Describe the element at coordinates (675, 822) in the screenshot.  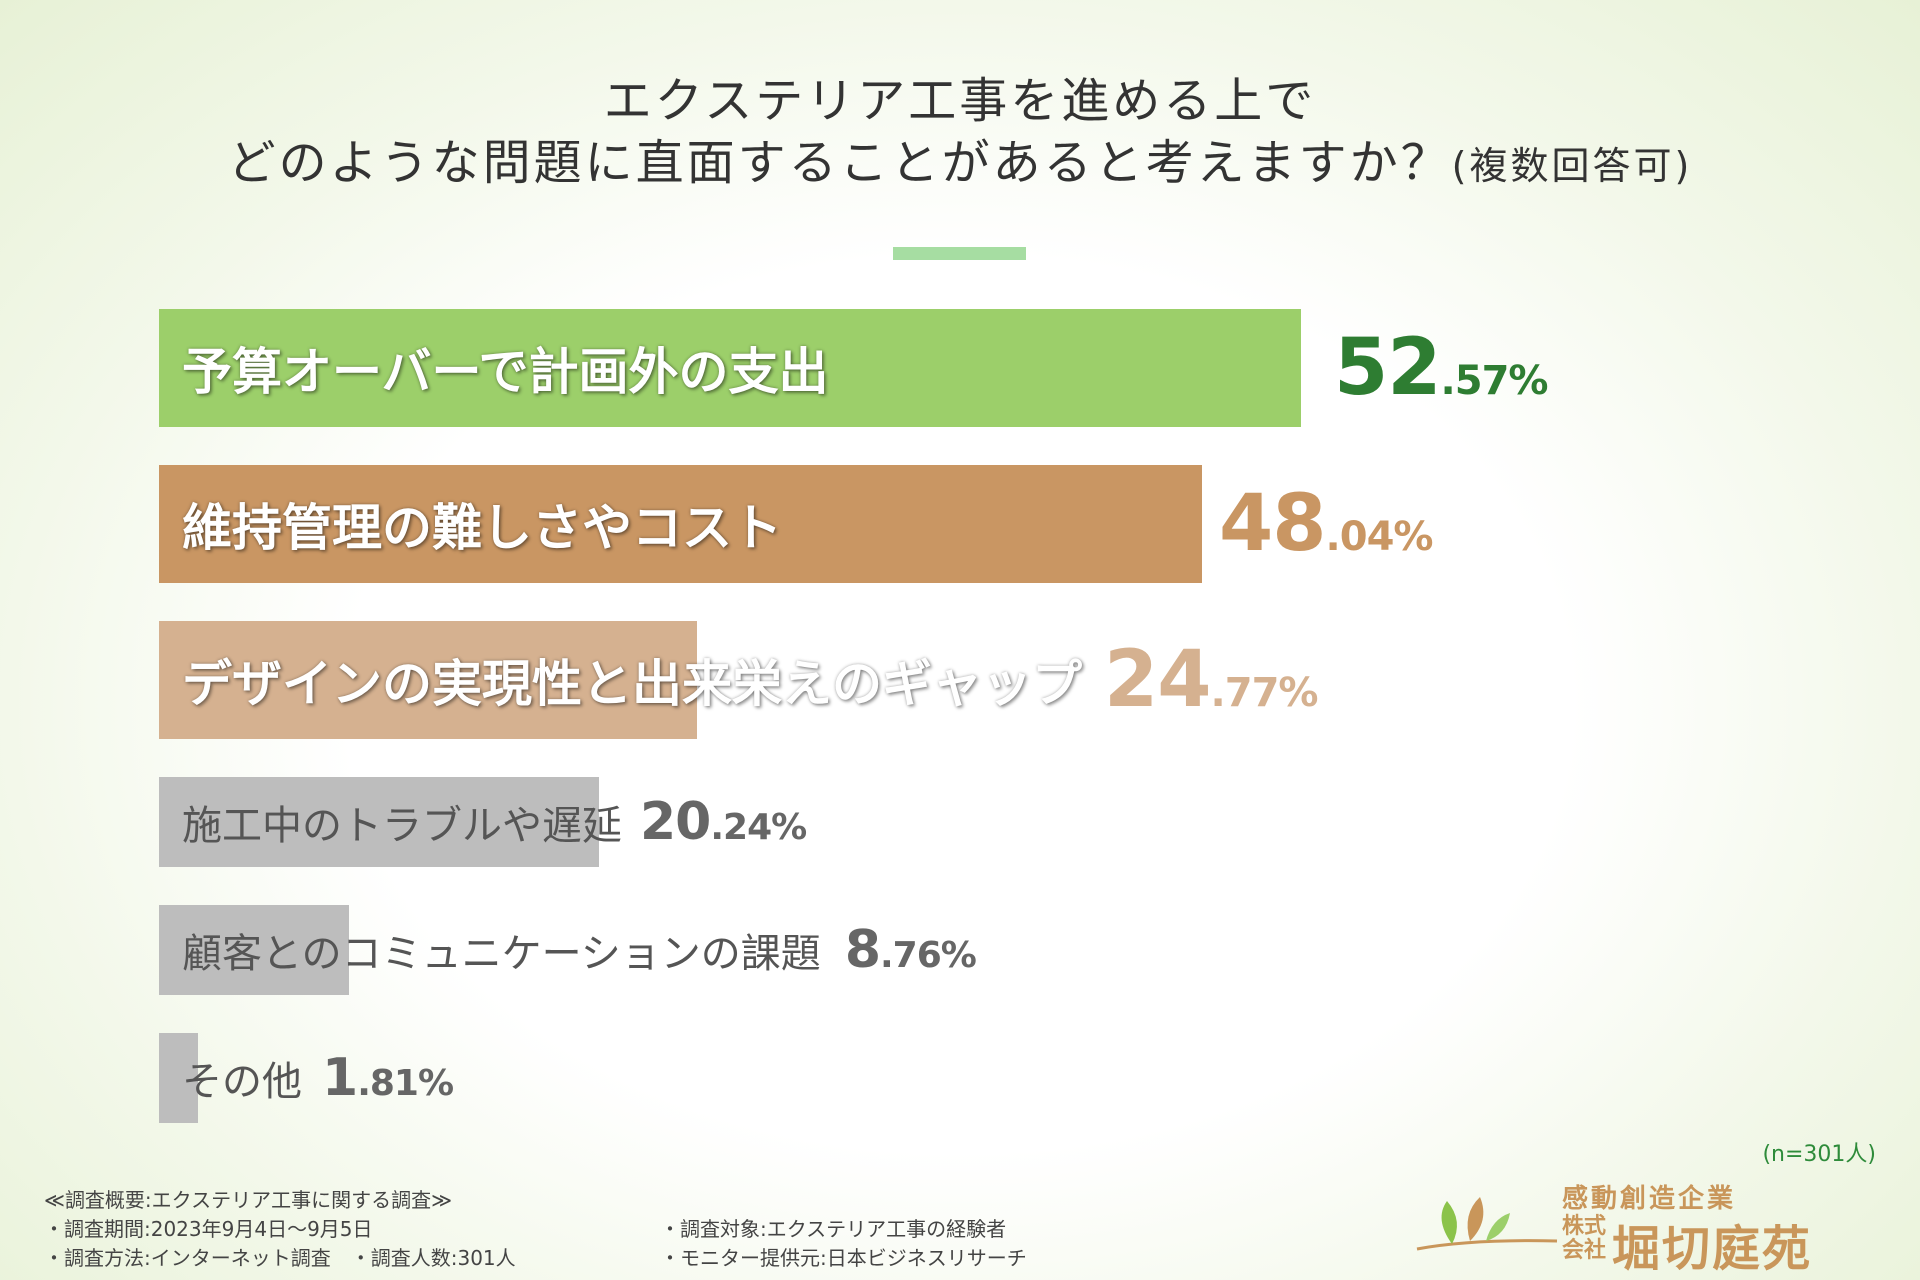
I see `value-integer: 20` at that location.